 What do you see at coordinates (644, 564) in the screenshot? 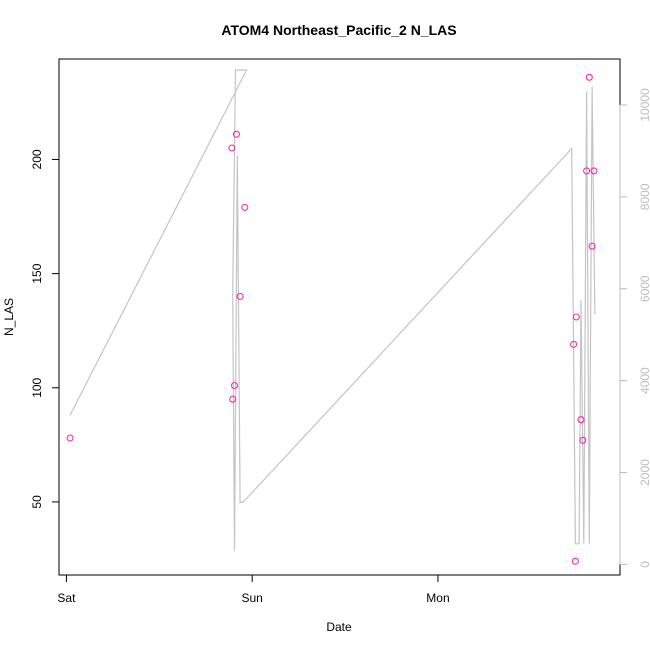
I see `y2-tick-label: 0` at bounding box center [644, 564].